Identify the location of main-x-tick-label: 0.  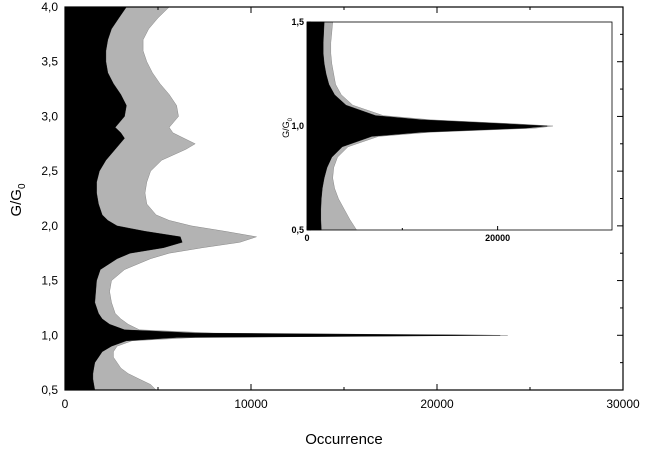
(65, 404).